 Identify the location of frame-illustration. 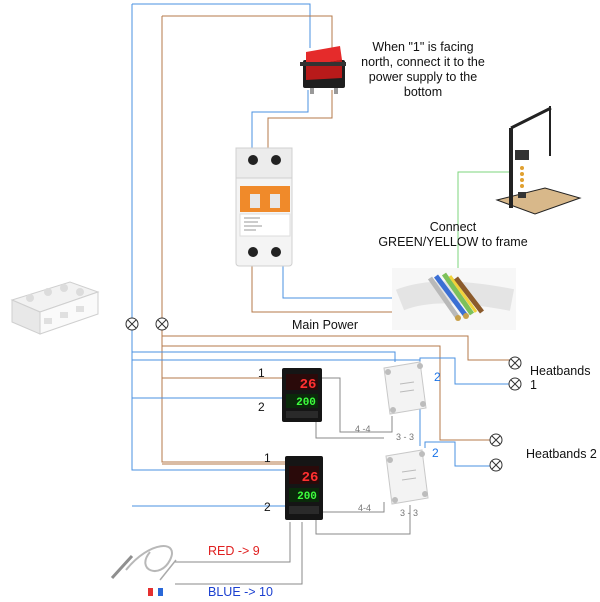
(538, 160).